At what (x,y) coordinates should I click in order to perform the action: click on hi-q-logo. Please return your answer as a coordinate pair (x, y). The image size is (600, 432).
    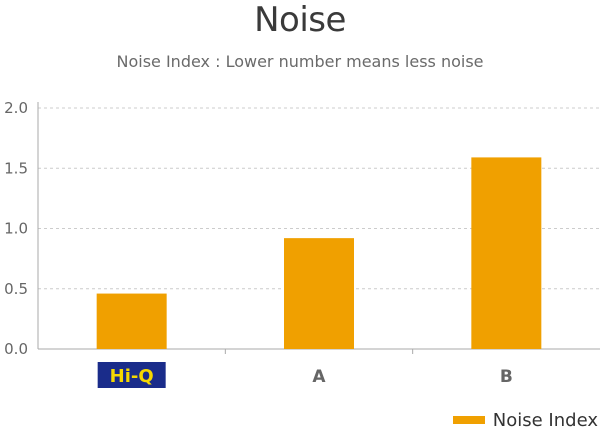
    Looking at the image, I should click on (131, 375).